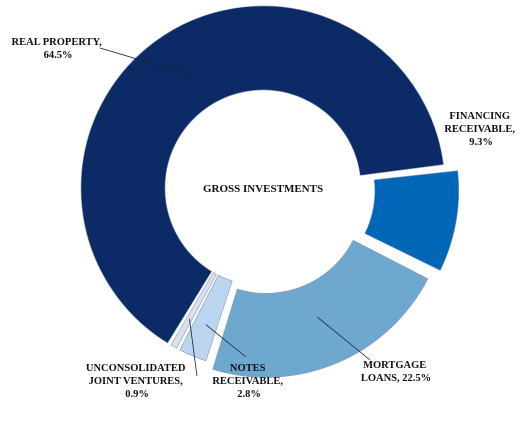  Describe the element at coordinates (412, 220) in the screenshot. I see `slice-financing-receivable` at that location.